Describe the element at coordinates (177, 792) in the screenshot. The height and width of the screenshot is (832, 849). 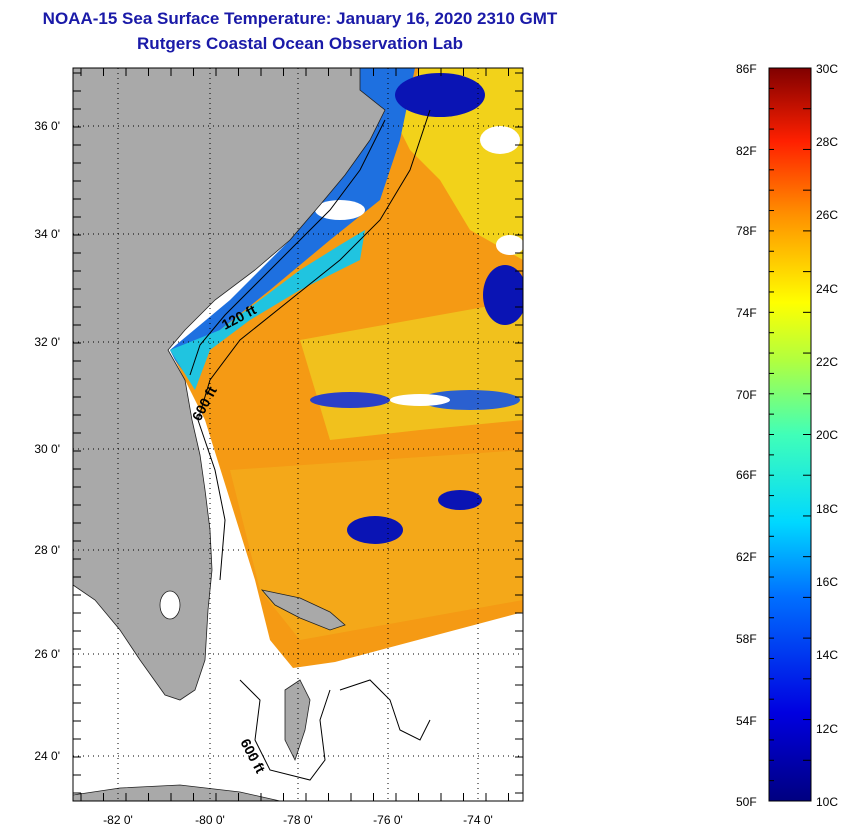
I see `cuba-coast` at that location.